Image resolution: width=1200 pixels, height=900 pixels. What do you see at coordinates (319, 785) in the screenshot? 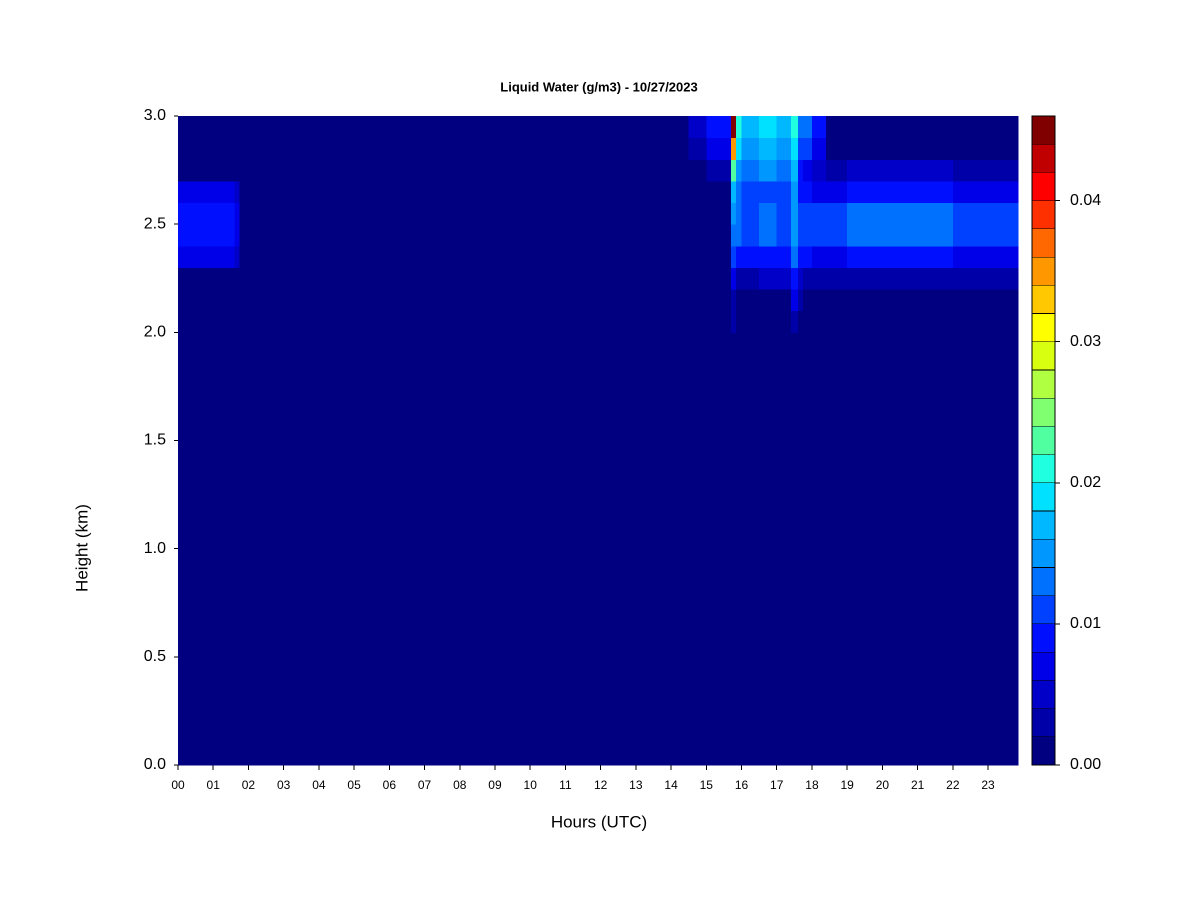
I see `x-tick-label: 04` at bounding box center [319, 785].